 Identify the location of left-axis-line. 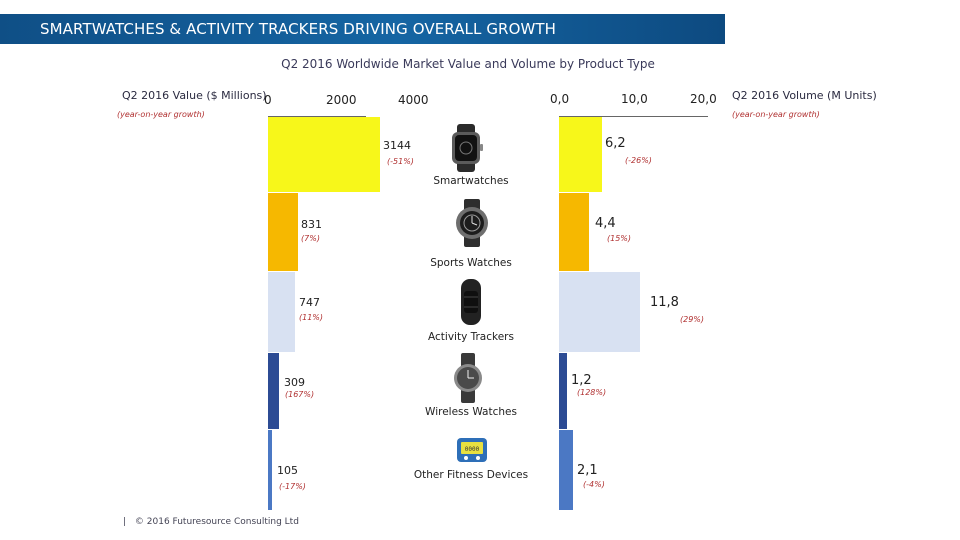
(317, 116).